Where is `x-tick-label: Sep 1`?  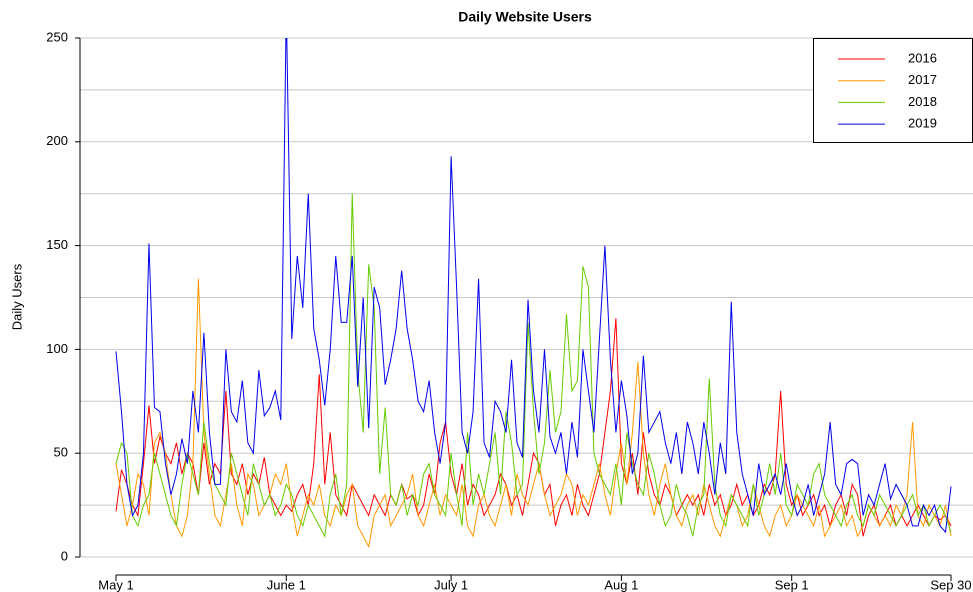
x-tick-label: Sep 1 is located at coordinates (792, 584).